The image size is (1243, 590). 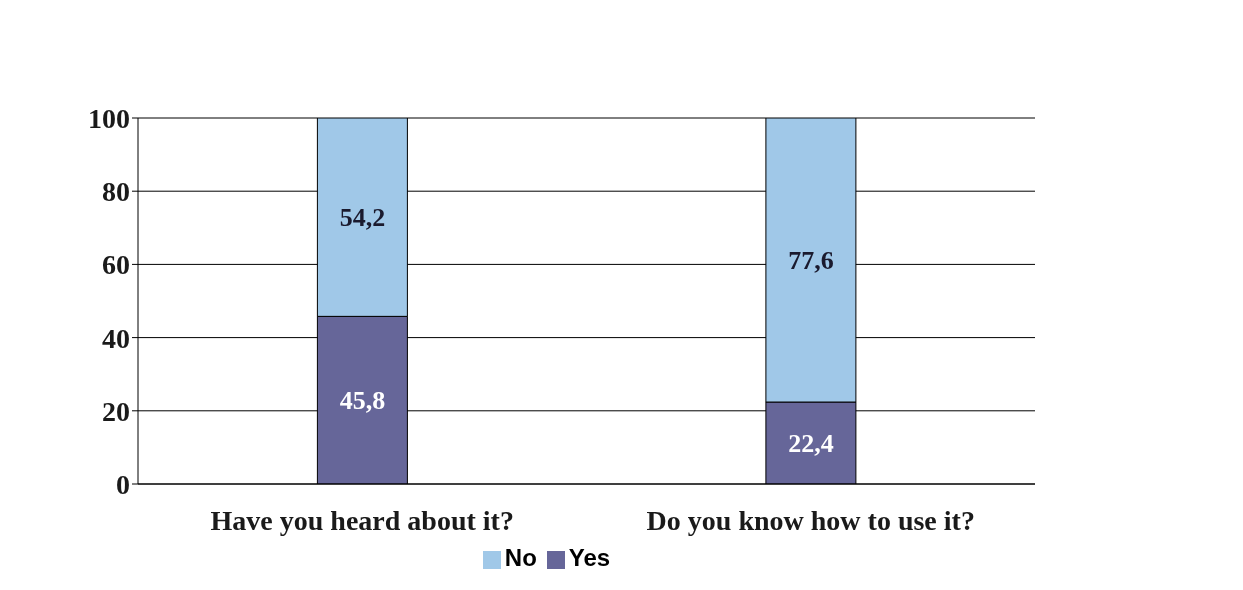 I want to click on y-tick-label: 80, so click(x=116, y=192).